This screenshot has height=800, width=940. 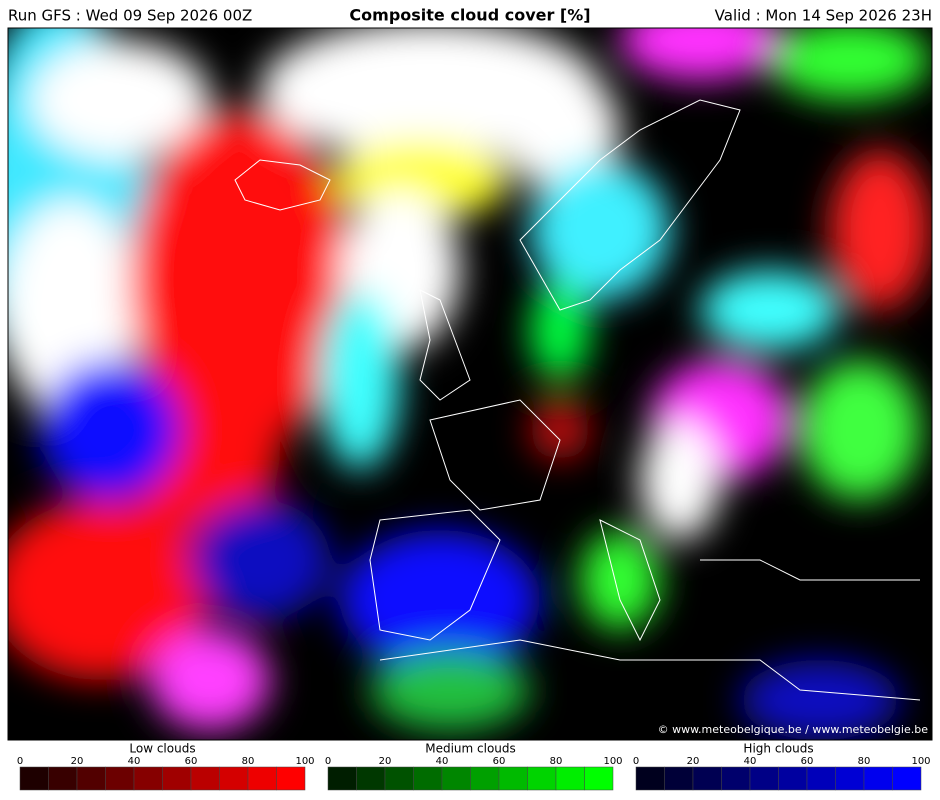 I want to click on legend-title: High clouds, so click(x=778, y=749).